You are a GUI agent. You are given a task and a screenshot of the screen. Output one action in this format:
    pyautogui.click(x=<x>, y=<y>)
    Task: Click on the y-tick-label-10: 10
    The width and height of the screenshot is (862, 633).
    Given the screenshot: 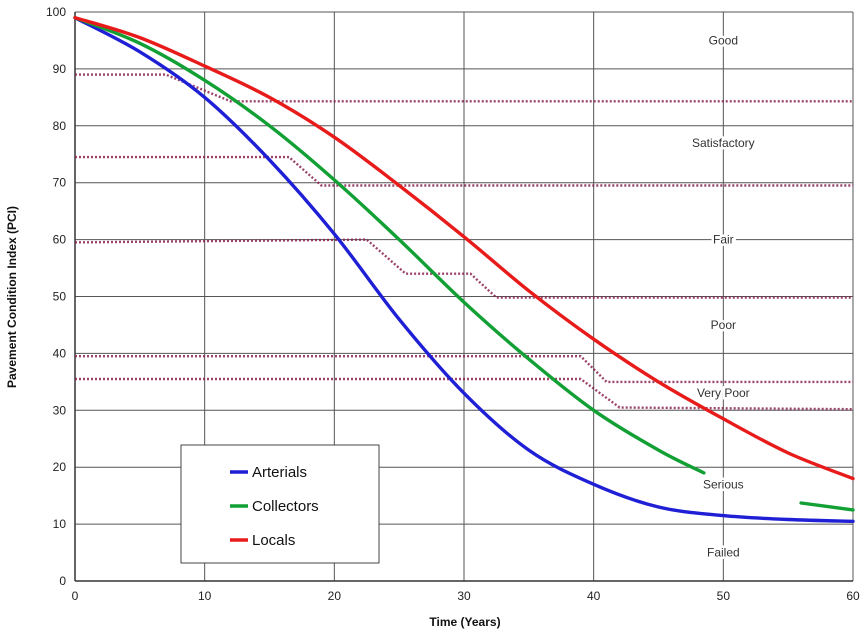 What is the action you would take?
    pyautogui.click(x=60, y=524)
    